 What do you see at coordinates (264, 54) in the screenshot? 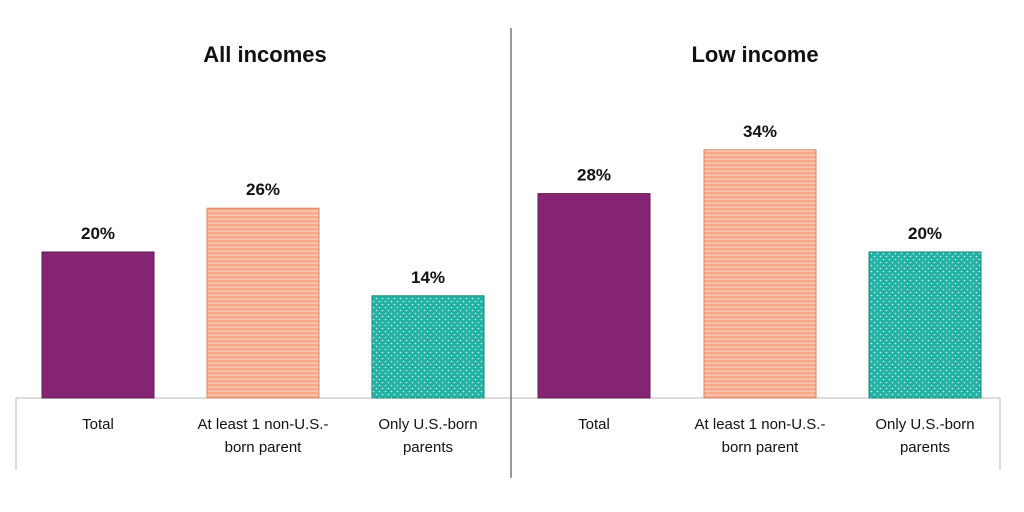
I see `panel-title: All incomes` at bounding box center [264, 54].